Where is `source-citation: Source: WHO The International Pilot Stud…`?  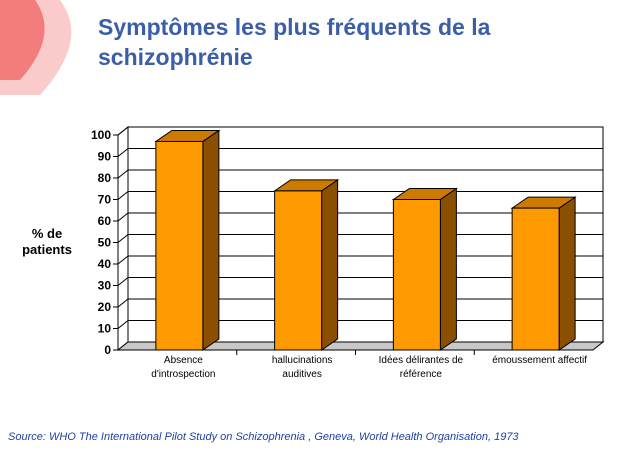 source-citation: Source: WHO The International Pilot Stud… is located at coordinates (263, 437).